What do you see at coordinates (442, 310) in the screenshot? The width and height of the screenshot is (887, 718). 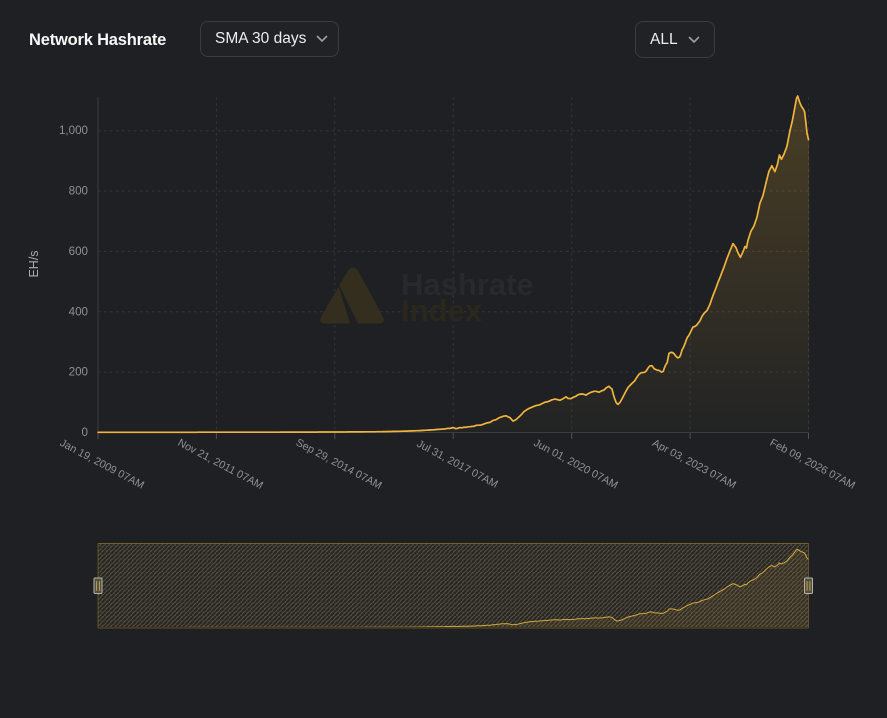 I see `svg-text: Index` at bounding box center [442, 310].